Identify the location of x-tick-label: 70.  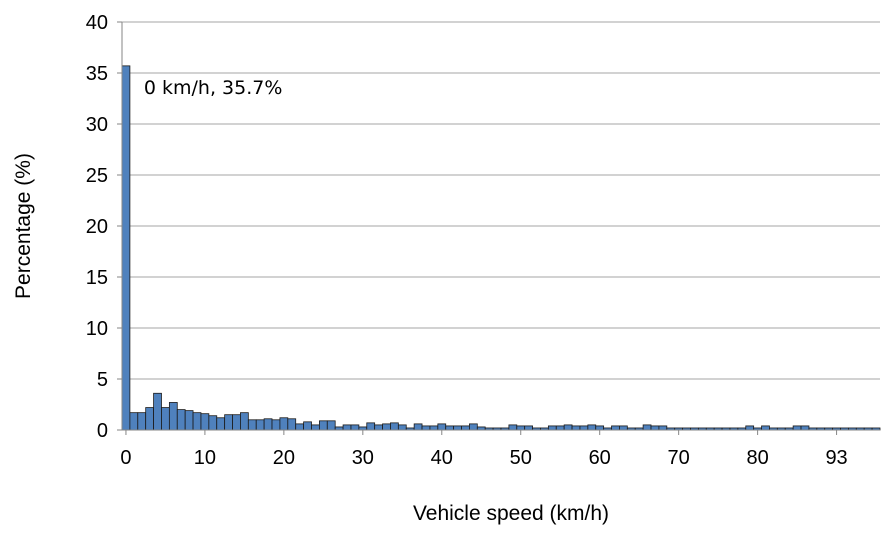
(679, 458).